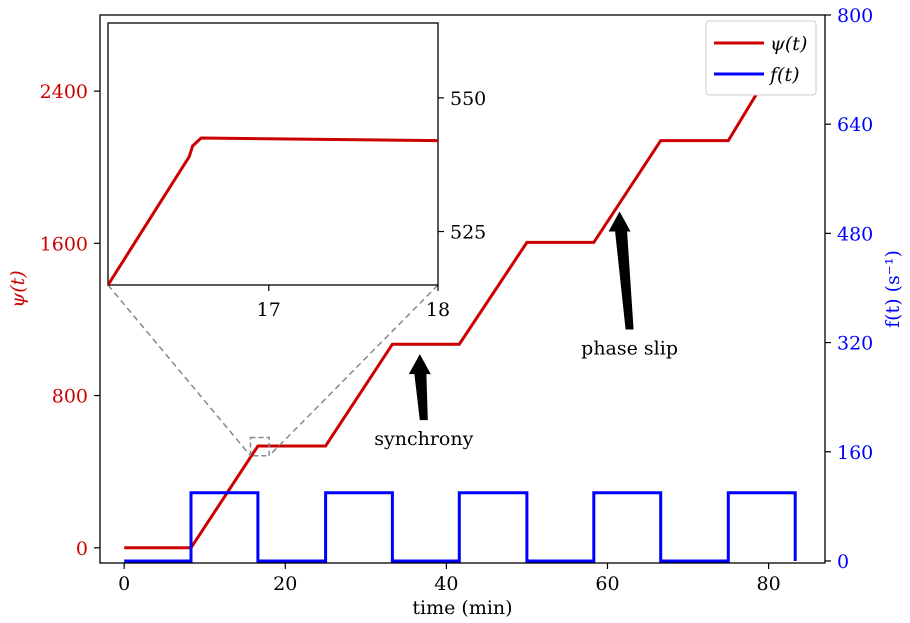 The height and width of the screenshot is (623, 910). Describe the element at coordinates (893, 289) in the screenshot. I see `y-right-axis-title: f(t) (s⁻¹)` at that location.